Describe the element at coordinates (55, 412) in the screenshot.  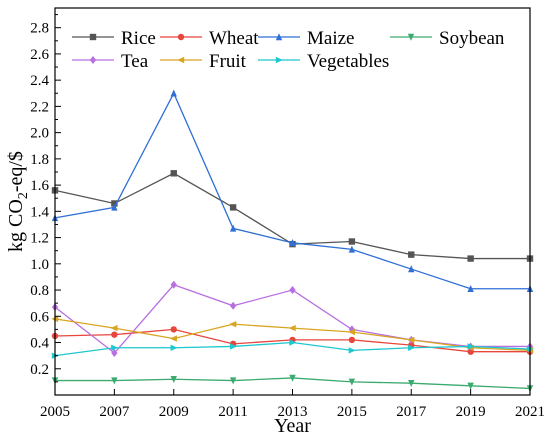
I see `x-tick-label: 2005` at that location.